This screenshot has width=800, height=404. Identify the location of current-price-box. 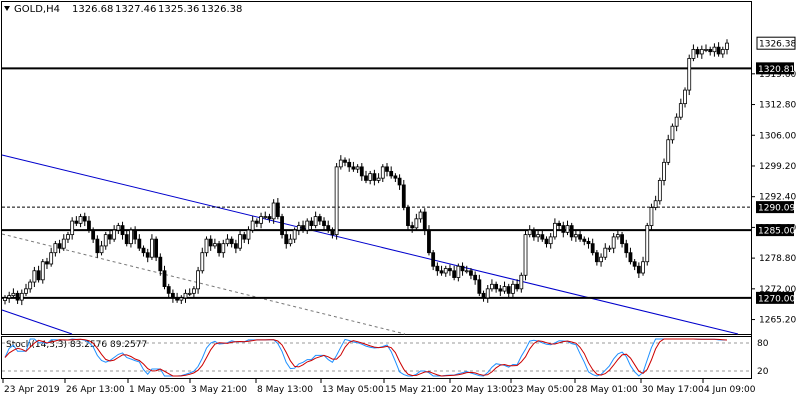
(776, 43).